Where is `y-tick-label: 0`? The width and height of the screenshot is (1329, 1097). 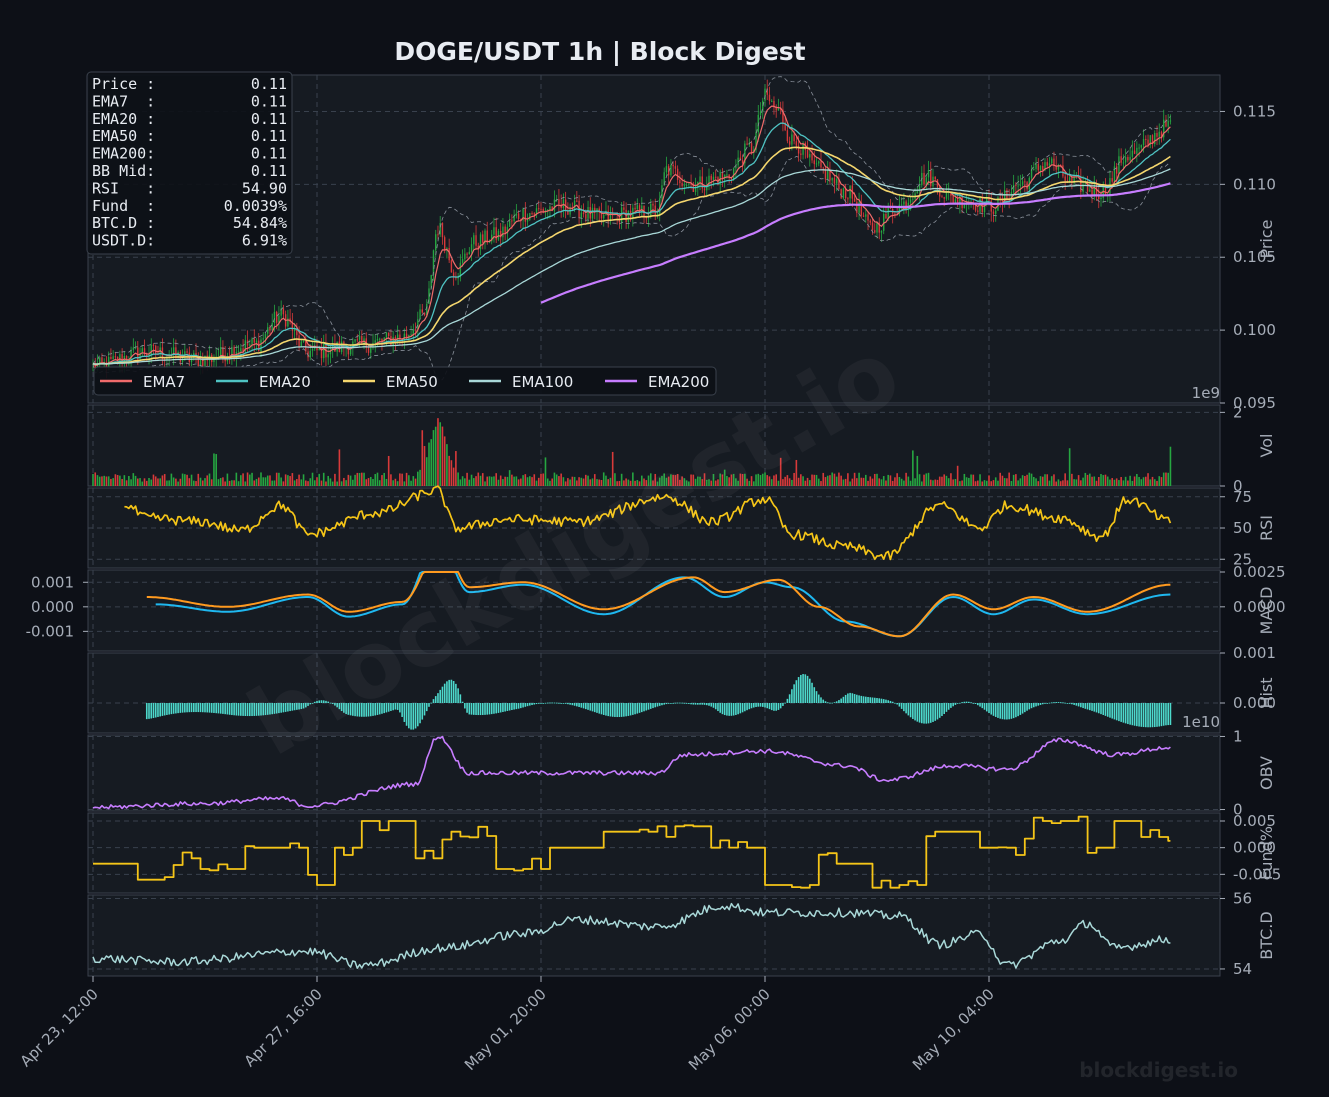
y-tick-label: 0 is located at coordinates (1238, 486).